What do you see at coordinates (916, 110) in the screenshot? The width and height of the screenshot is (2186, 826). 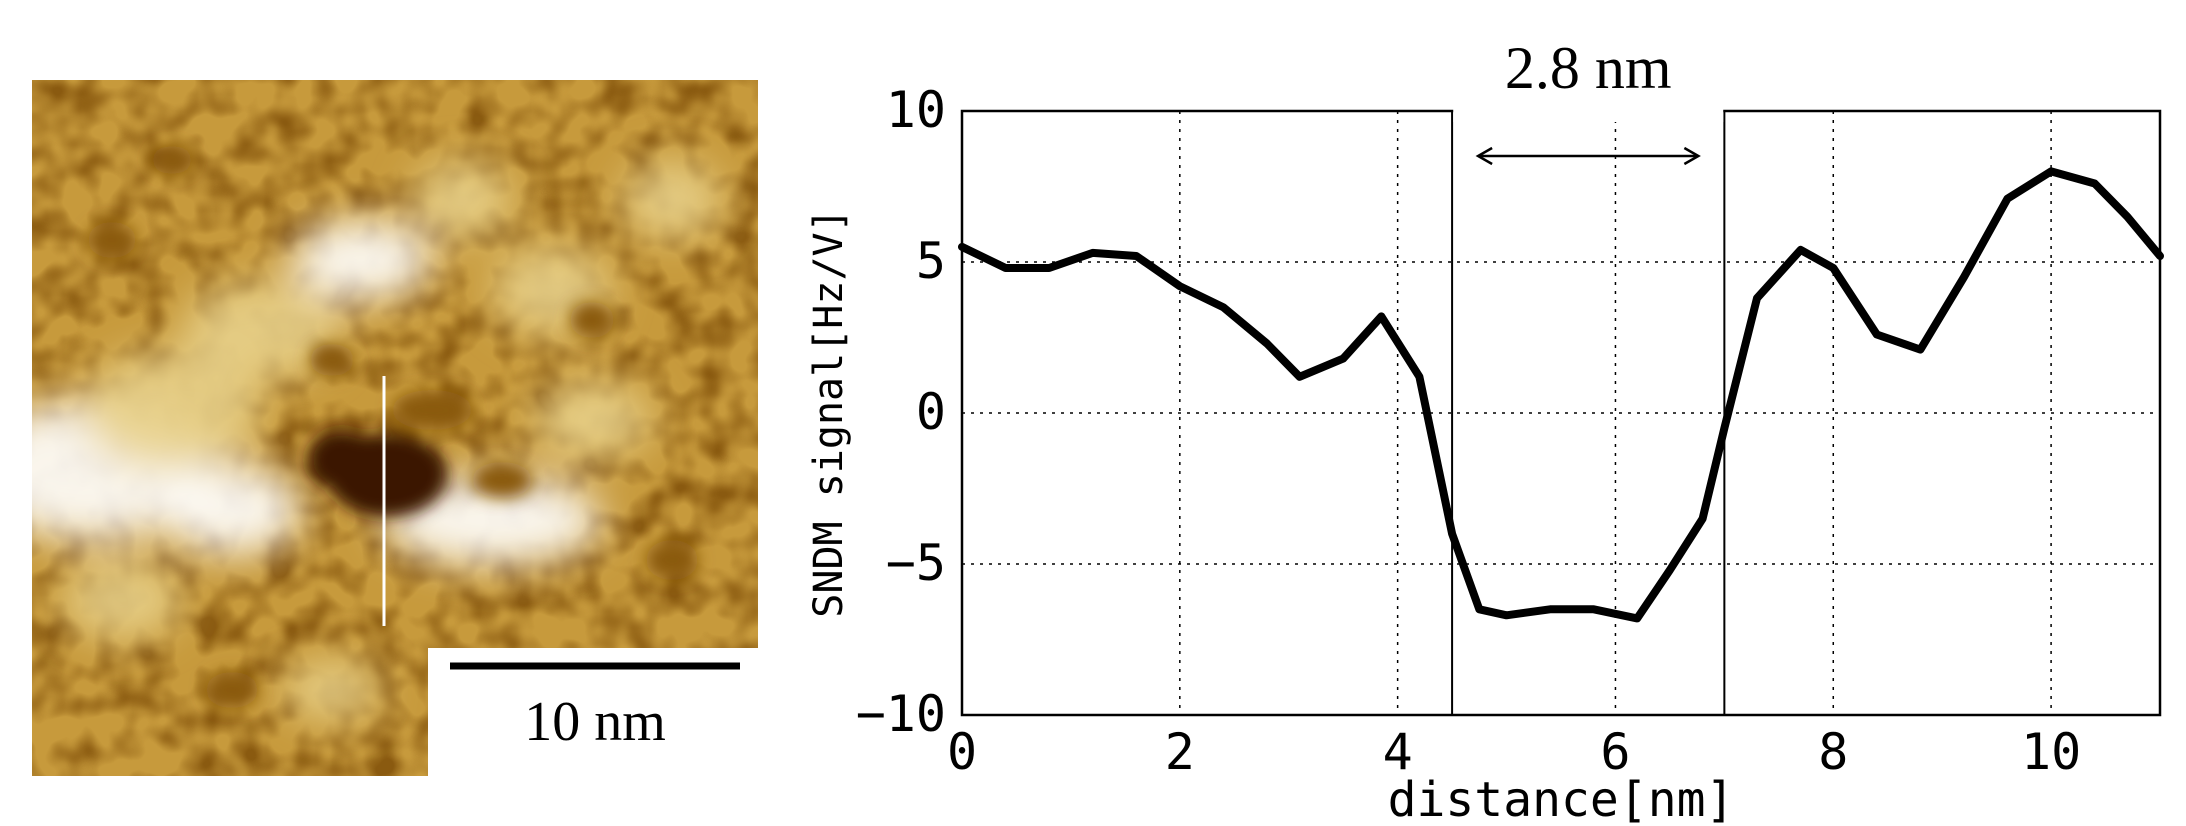 I see `y-tick-label: 10` at bounding box center [916, 110].